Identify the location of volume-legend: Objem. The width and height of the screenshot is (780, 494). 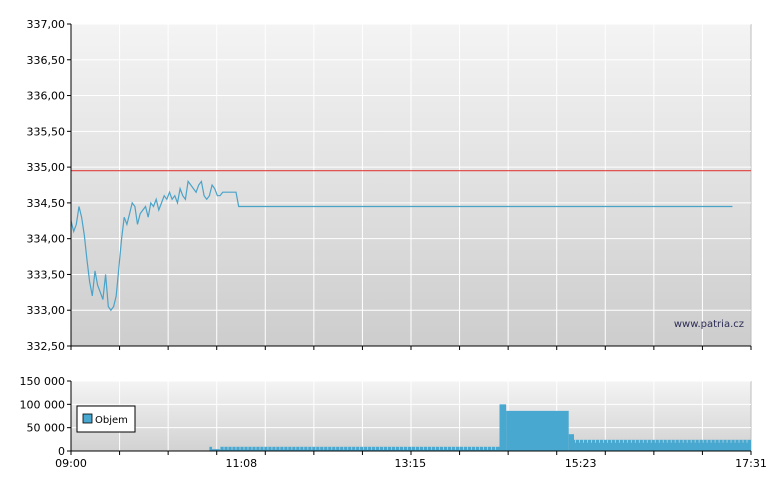
(106, 419).